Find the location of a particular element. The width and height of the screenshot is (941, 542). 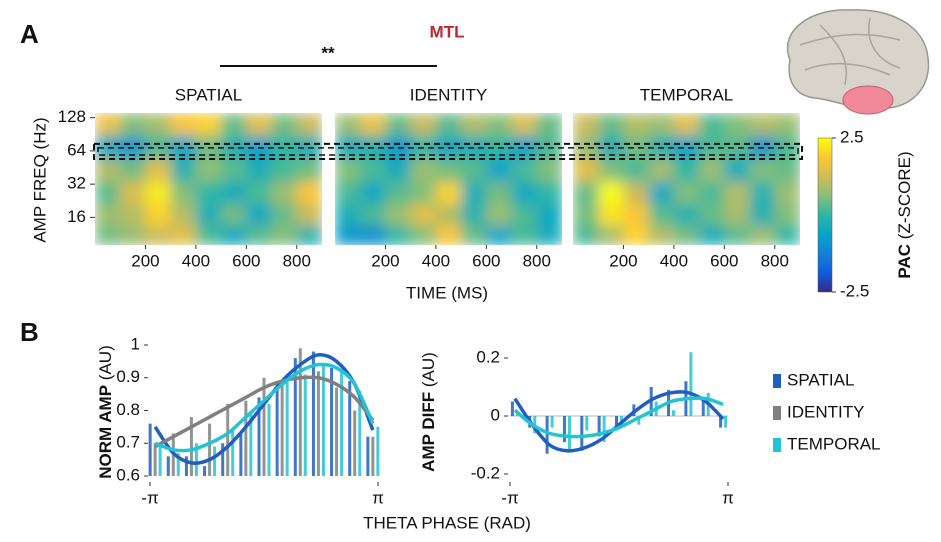

colorbar-tick-label: -2.5 is located at coordinates (854, 290).